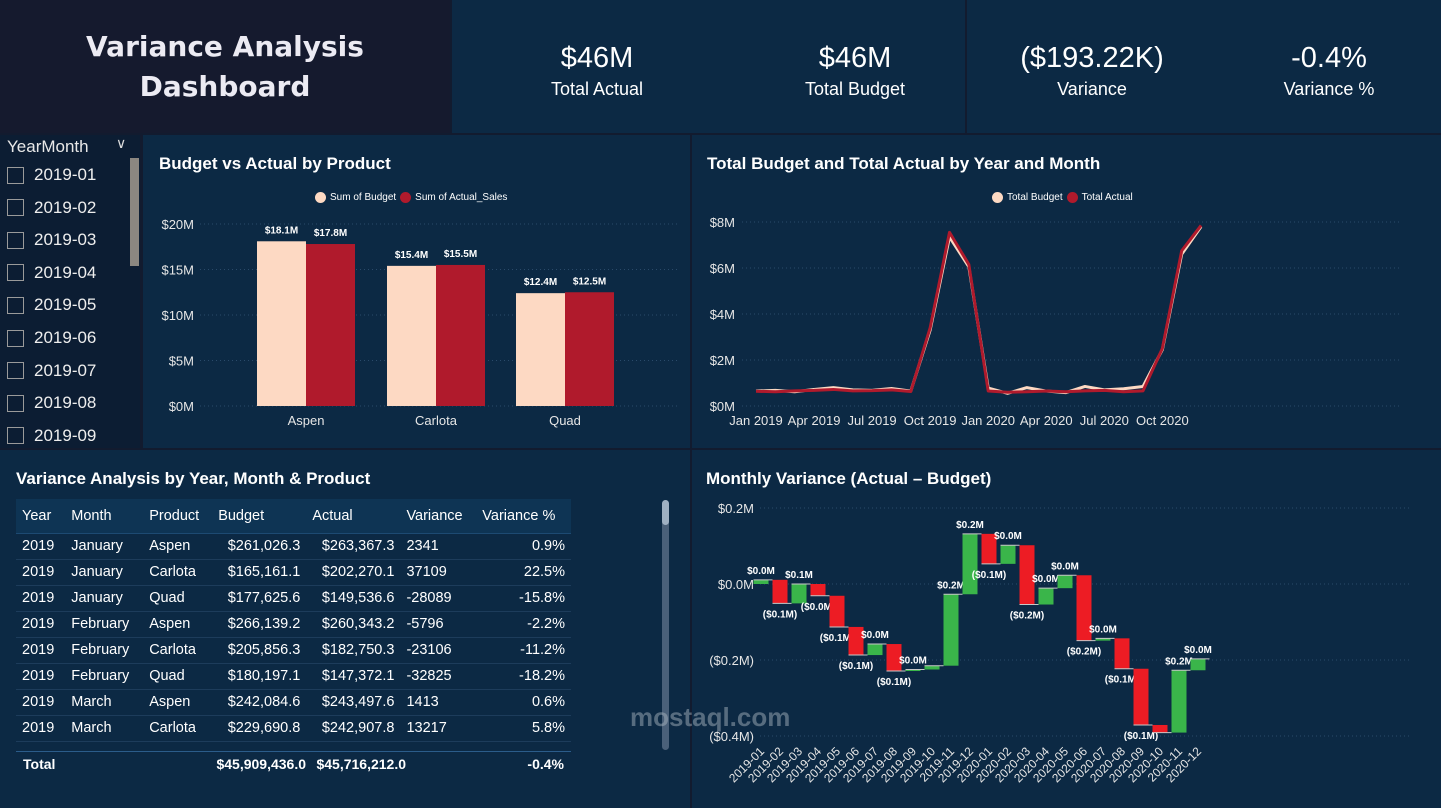 The height and width of the screenshot is (808, 1441). Describe the element at coordinates (259, 624) in the screenshot. I see `table-cell: $266,139.2` at that location.